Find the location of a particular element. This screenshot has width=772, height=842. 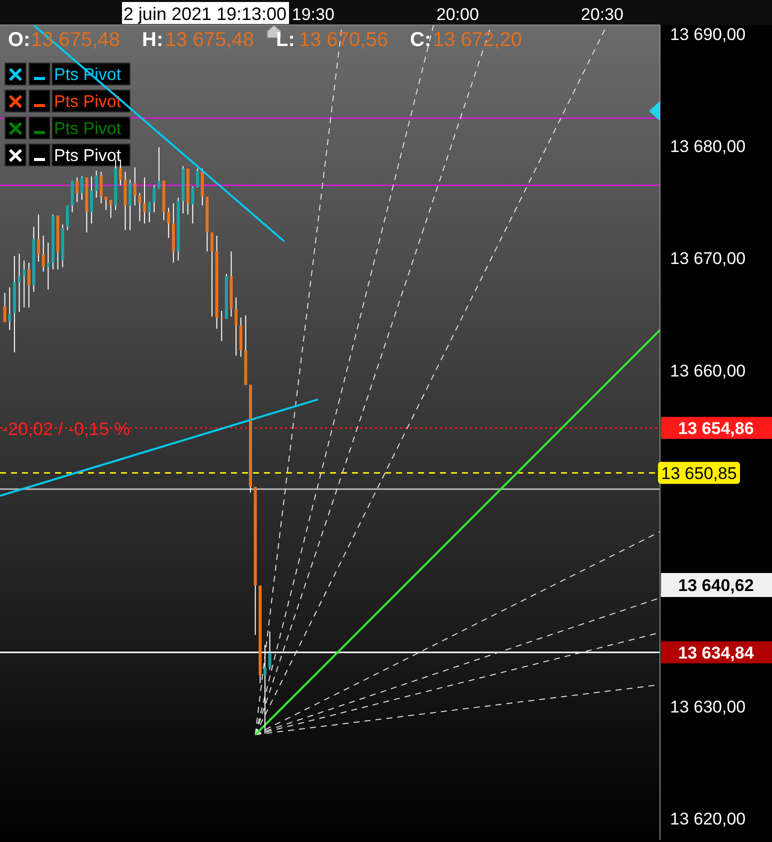

annotation: 13 672,20 is located at coordinates (477, 40).